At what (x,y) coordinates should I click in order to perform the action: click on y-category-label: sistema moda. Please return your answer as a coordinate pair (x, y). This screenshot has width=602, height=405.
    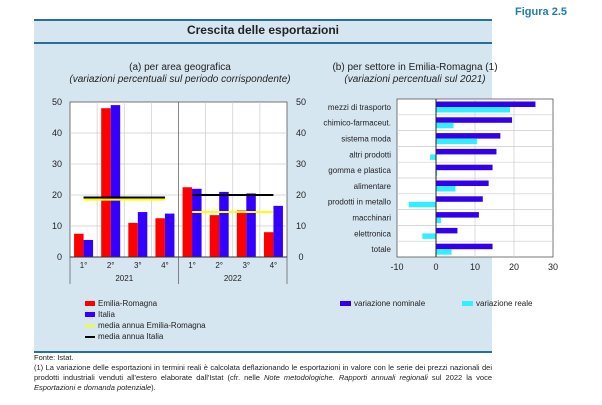
    Looking at the image, I should click on (366, 139).